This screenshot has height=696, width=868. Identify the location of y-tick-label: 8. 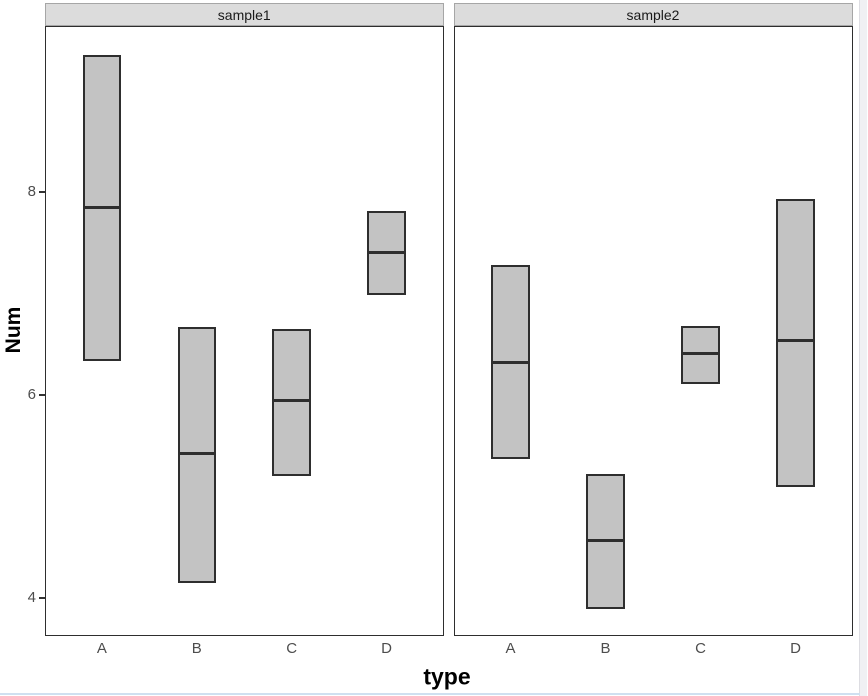
(31, 192).